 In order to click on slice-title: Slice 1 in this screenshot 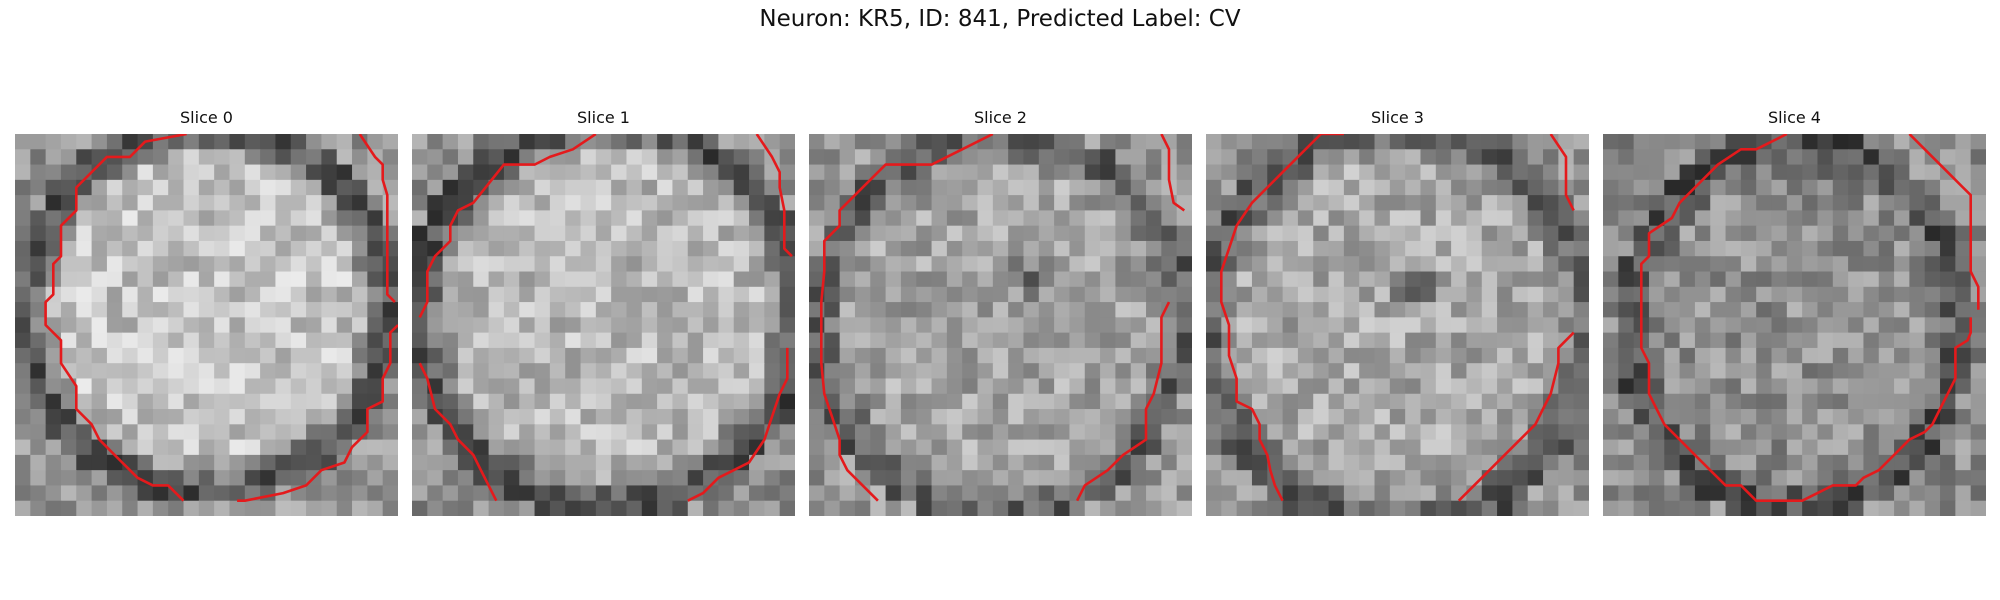, I will do `click(603, 117)`.